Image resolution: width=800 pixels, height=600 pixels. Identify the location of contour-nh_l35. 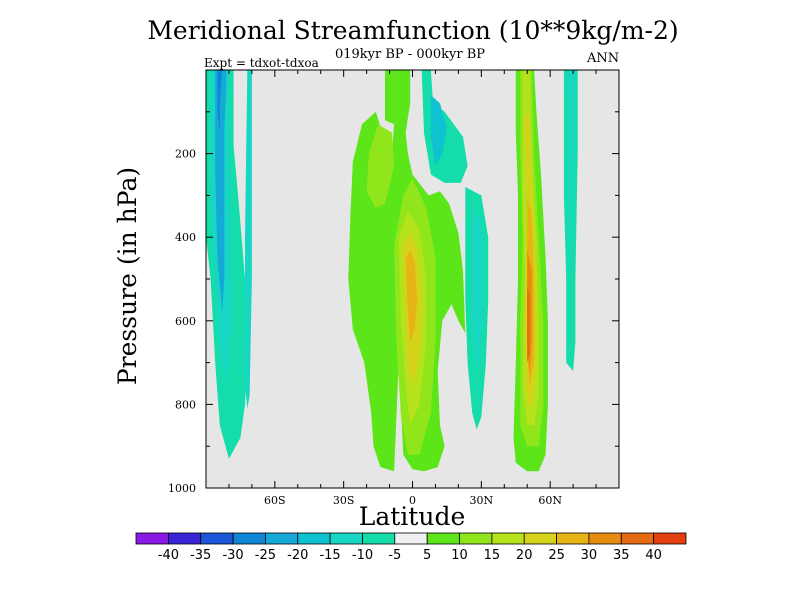
(528, 325).